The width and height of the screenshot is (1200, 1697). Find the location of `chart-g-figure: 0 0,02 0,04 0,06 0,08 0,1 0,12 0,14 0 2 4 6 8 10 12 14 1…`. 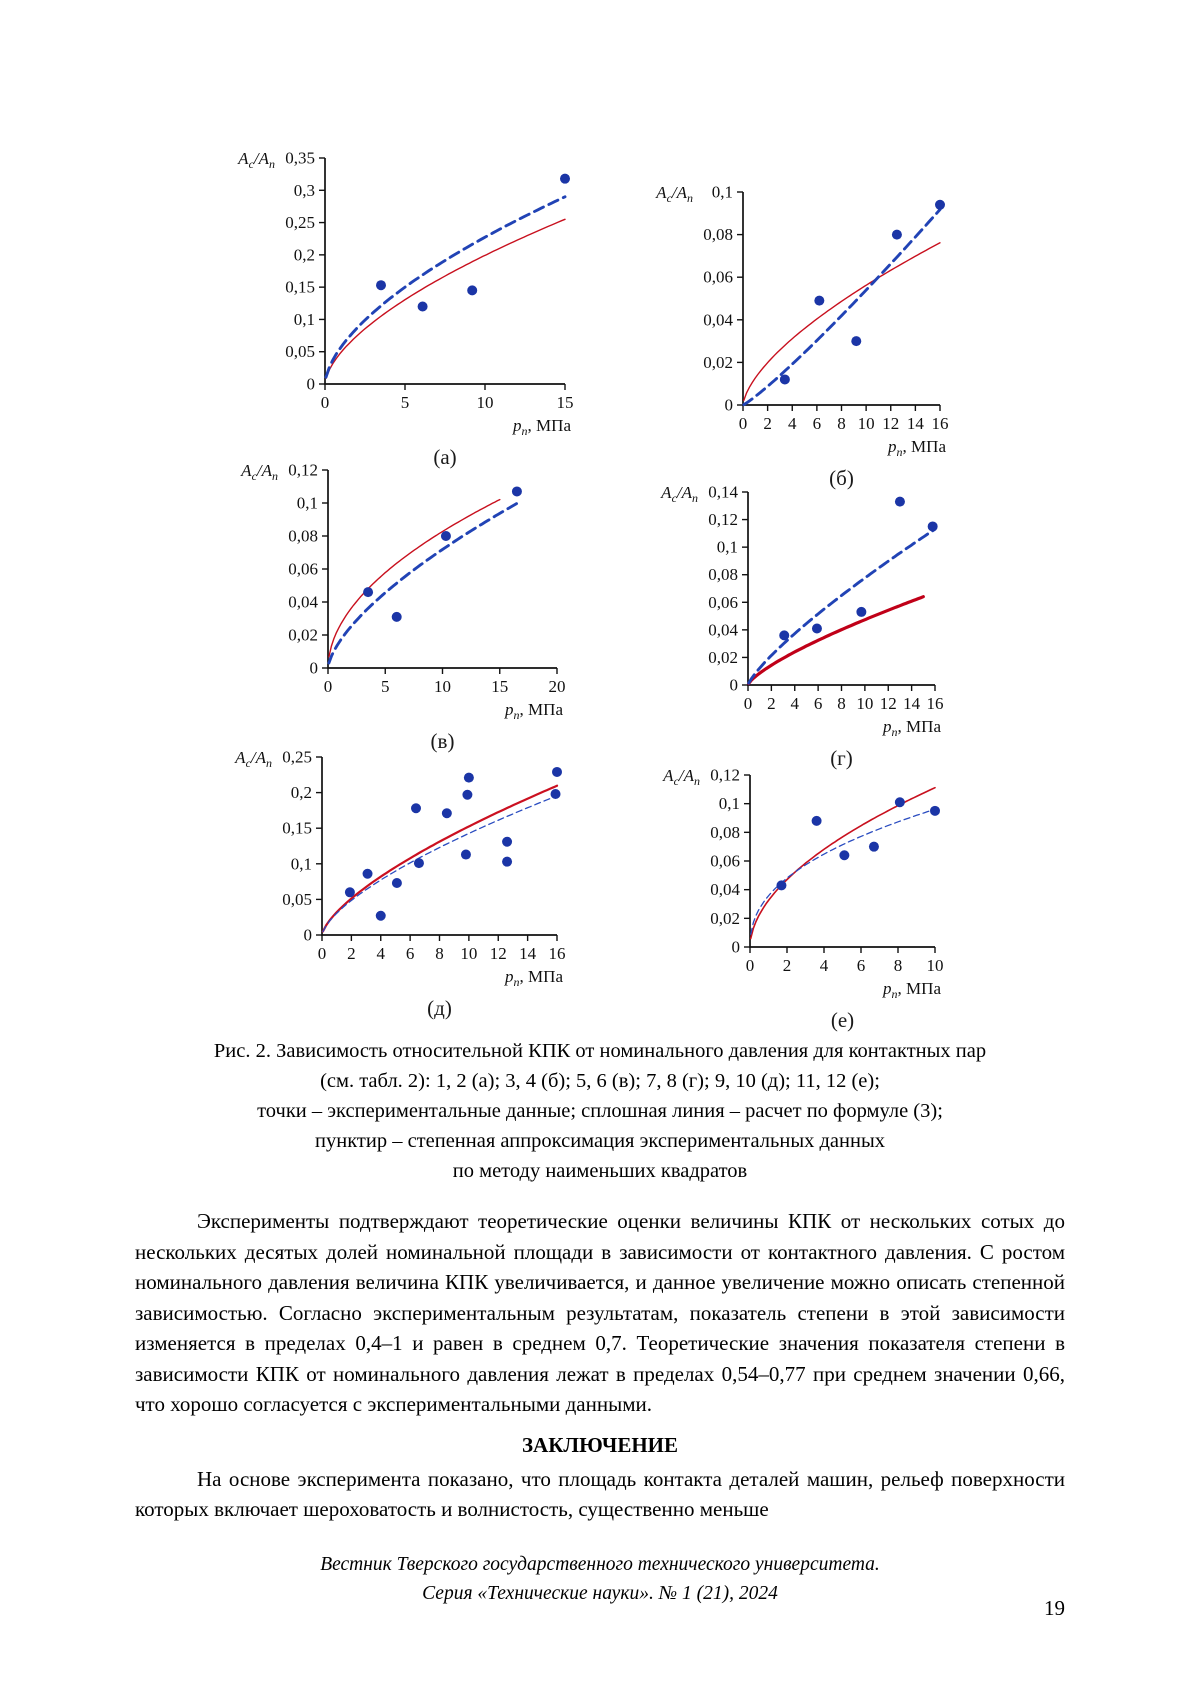

chart-g-figure: 0 0,02 0,04 0,06 0,08 0,1 0,12 0,14 0 2 4 6 8 10 12 14 1… is located at coordinates (804, 624).